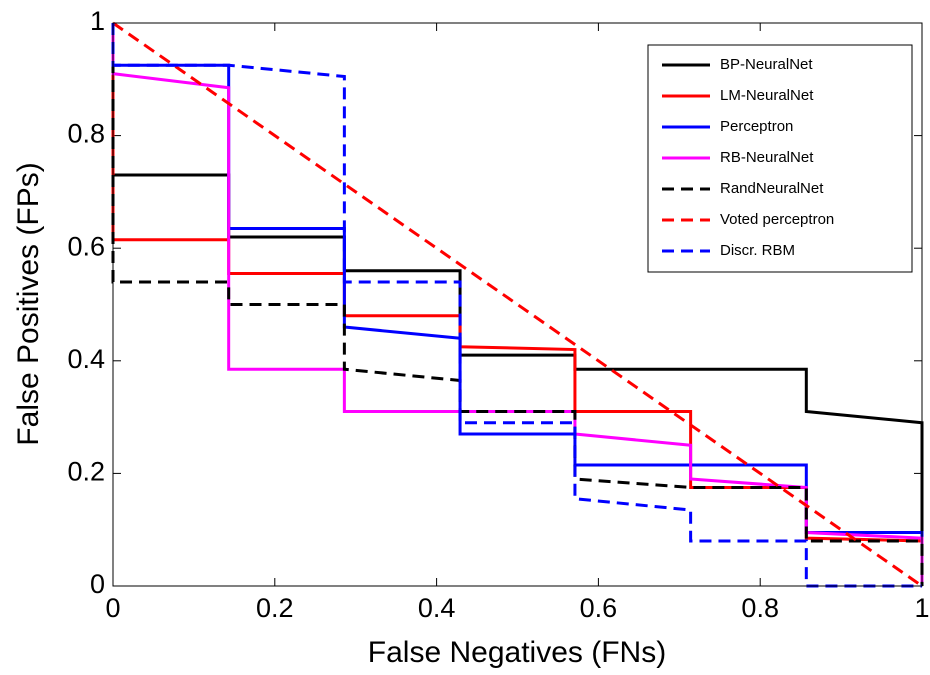 Image resolution: width=930 pixels, height=675 pixels. I want to click on x-tick-label: 0, so click(112, 608).